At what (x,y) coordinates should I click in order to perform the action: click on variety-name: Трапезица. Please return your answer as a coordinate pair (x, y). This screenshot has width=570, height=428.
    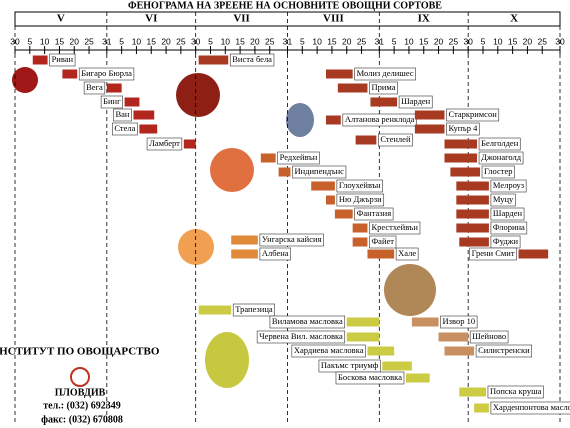
    Looking at the image, I should click on (254, 309).